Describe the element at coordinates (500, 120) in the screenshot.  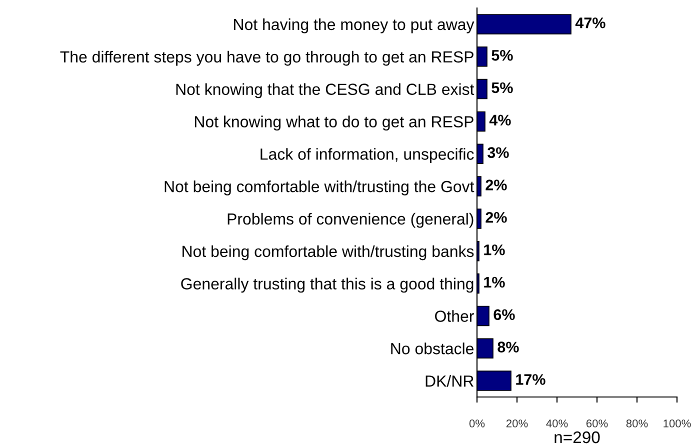
I see `data-label: 4%` at that location.